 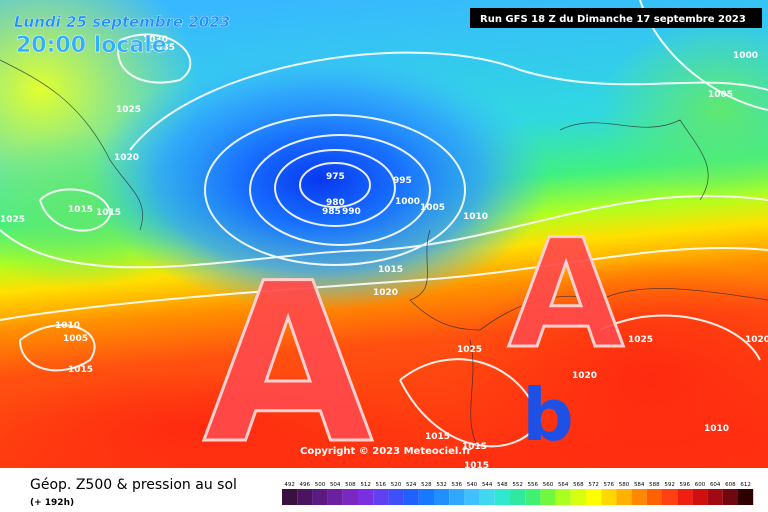 What do you see at coordinates (122, 22) in the screenshot?
I see `valid-date: Lundi 25 septembre 2023` at bounding box center [122, 22].